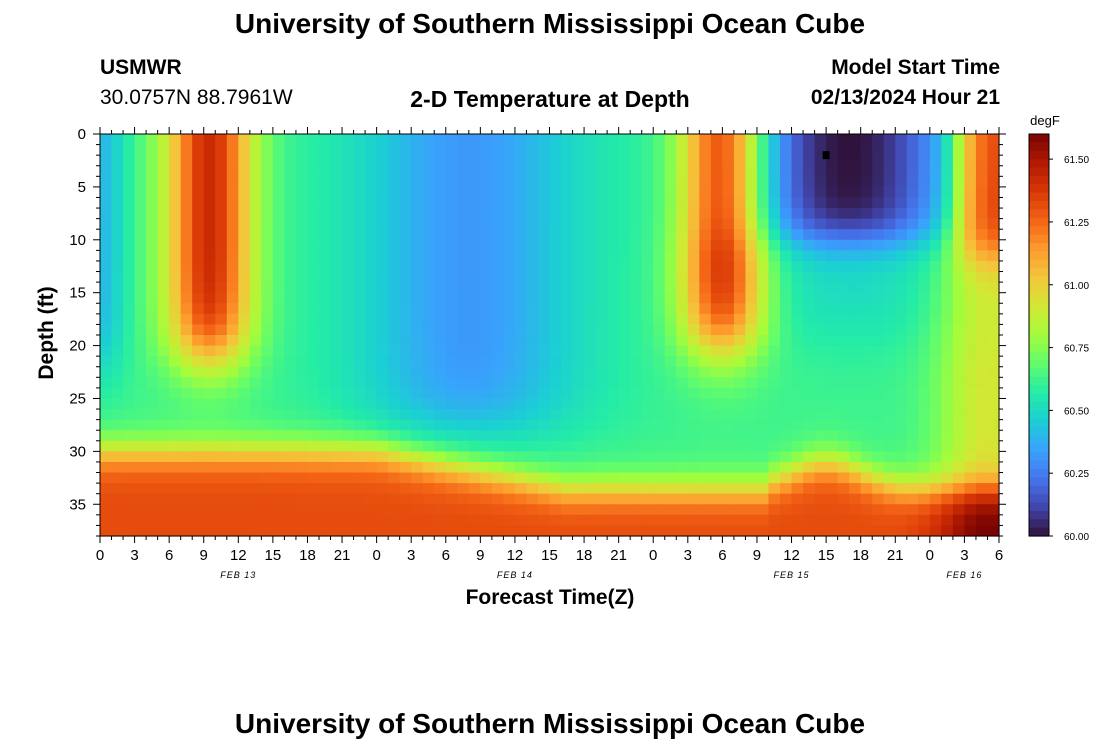 The image size is (1100, 750). I want to click on colorbar-tick-label: 60.75, so click(1076, 349).